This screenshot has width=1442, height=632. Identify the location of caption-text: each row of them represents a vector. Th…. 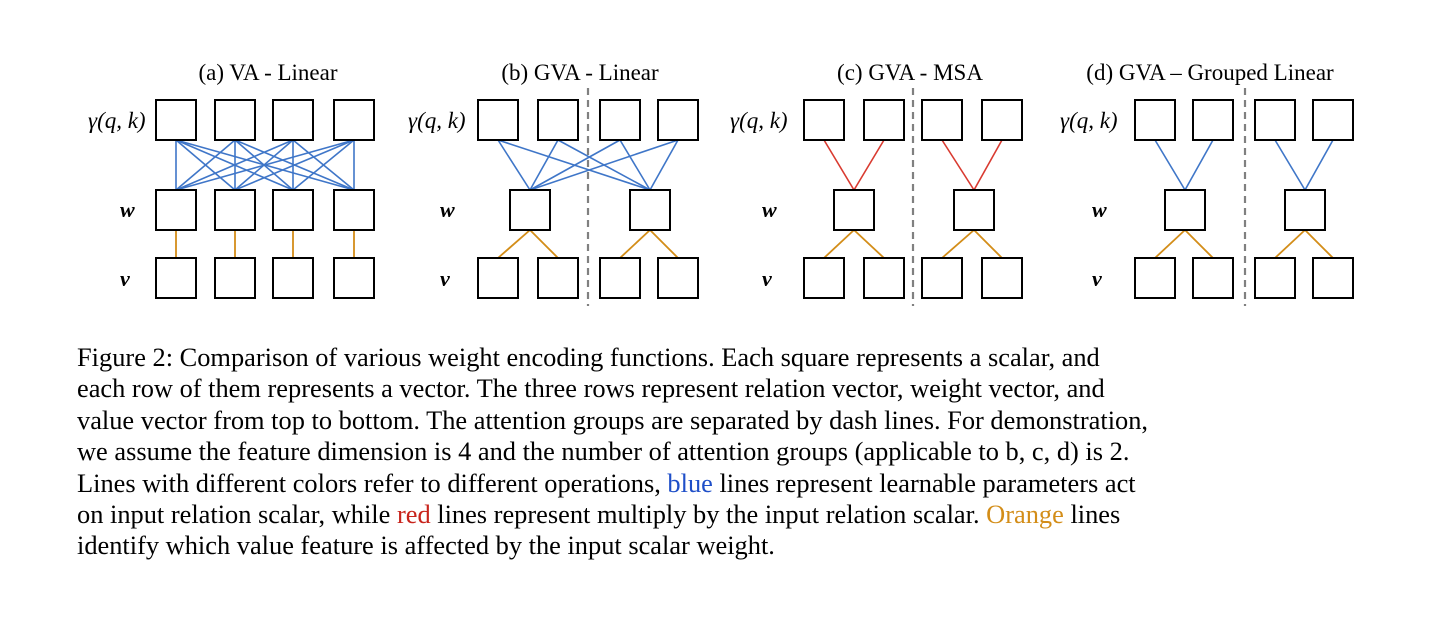
(591, 388).